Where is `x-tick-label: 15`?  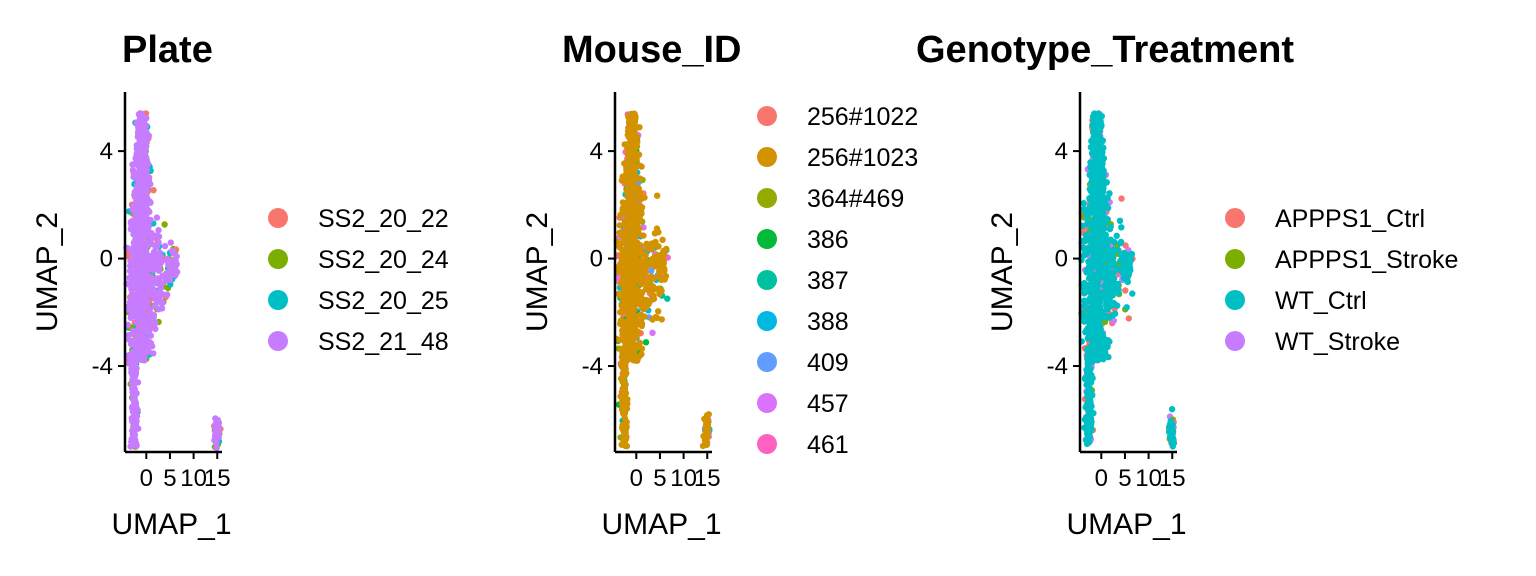
x-tick-label: 15 is located at coordinates (707, 478).